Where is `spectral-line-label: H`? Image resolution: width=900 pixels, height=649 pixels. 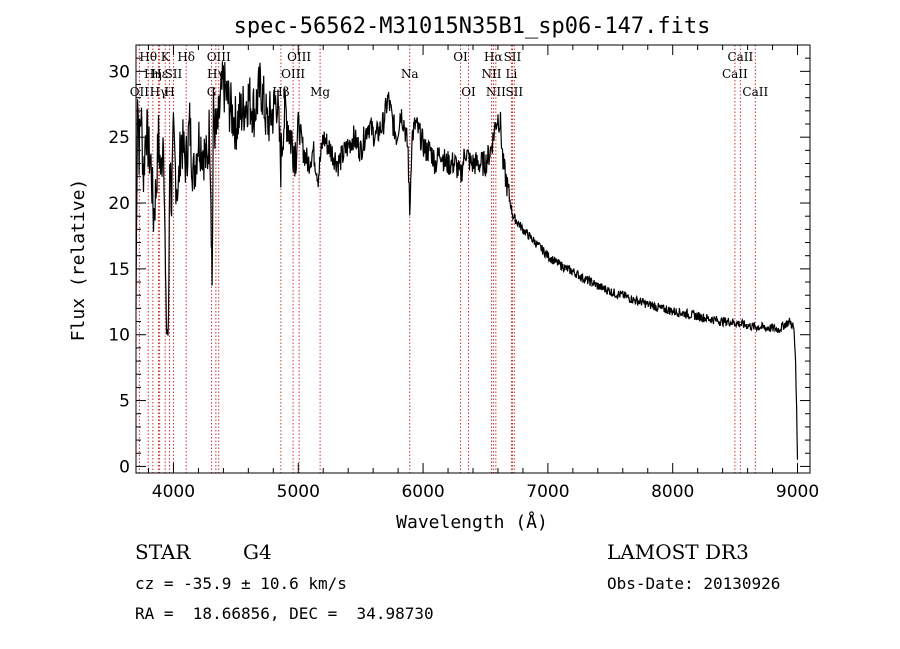 spectral-line-label: H is located at coordinates (169, 92).